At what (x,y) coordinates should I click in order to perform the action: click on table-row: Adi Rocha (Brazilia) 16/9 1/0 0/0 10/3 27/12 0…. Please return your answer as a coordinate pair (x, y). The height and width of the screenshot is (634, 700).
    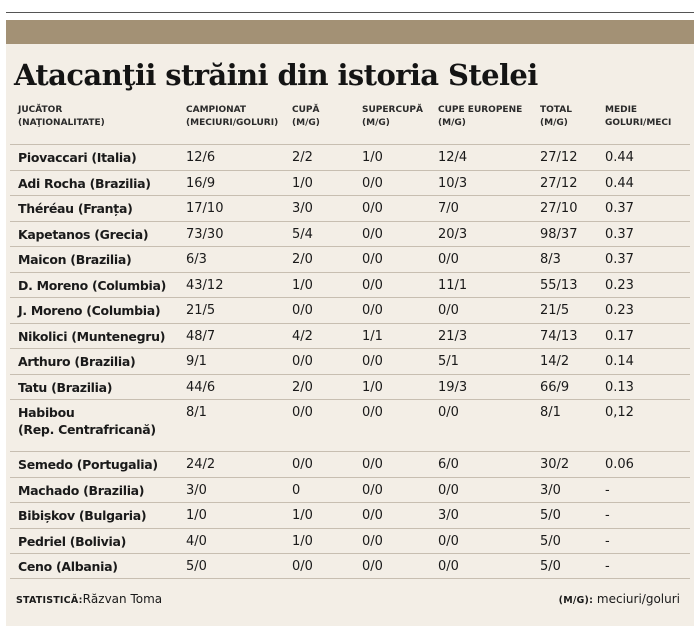
    Looking at the image, I should click on (350, 182).